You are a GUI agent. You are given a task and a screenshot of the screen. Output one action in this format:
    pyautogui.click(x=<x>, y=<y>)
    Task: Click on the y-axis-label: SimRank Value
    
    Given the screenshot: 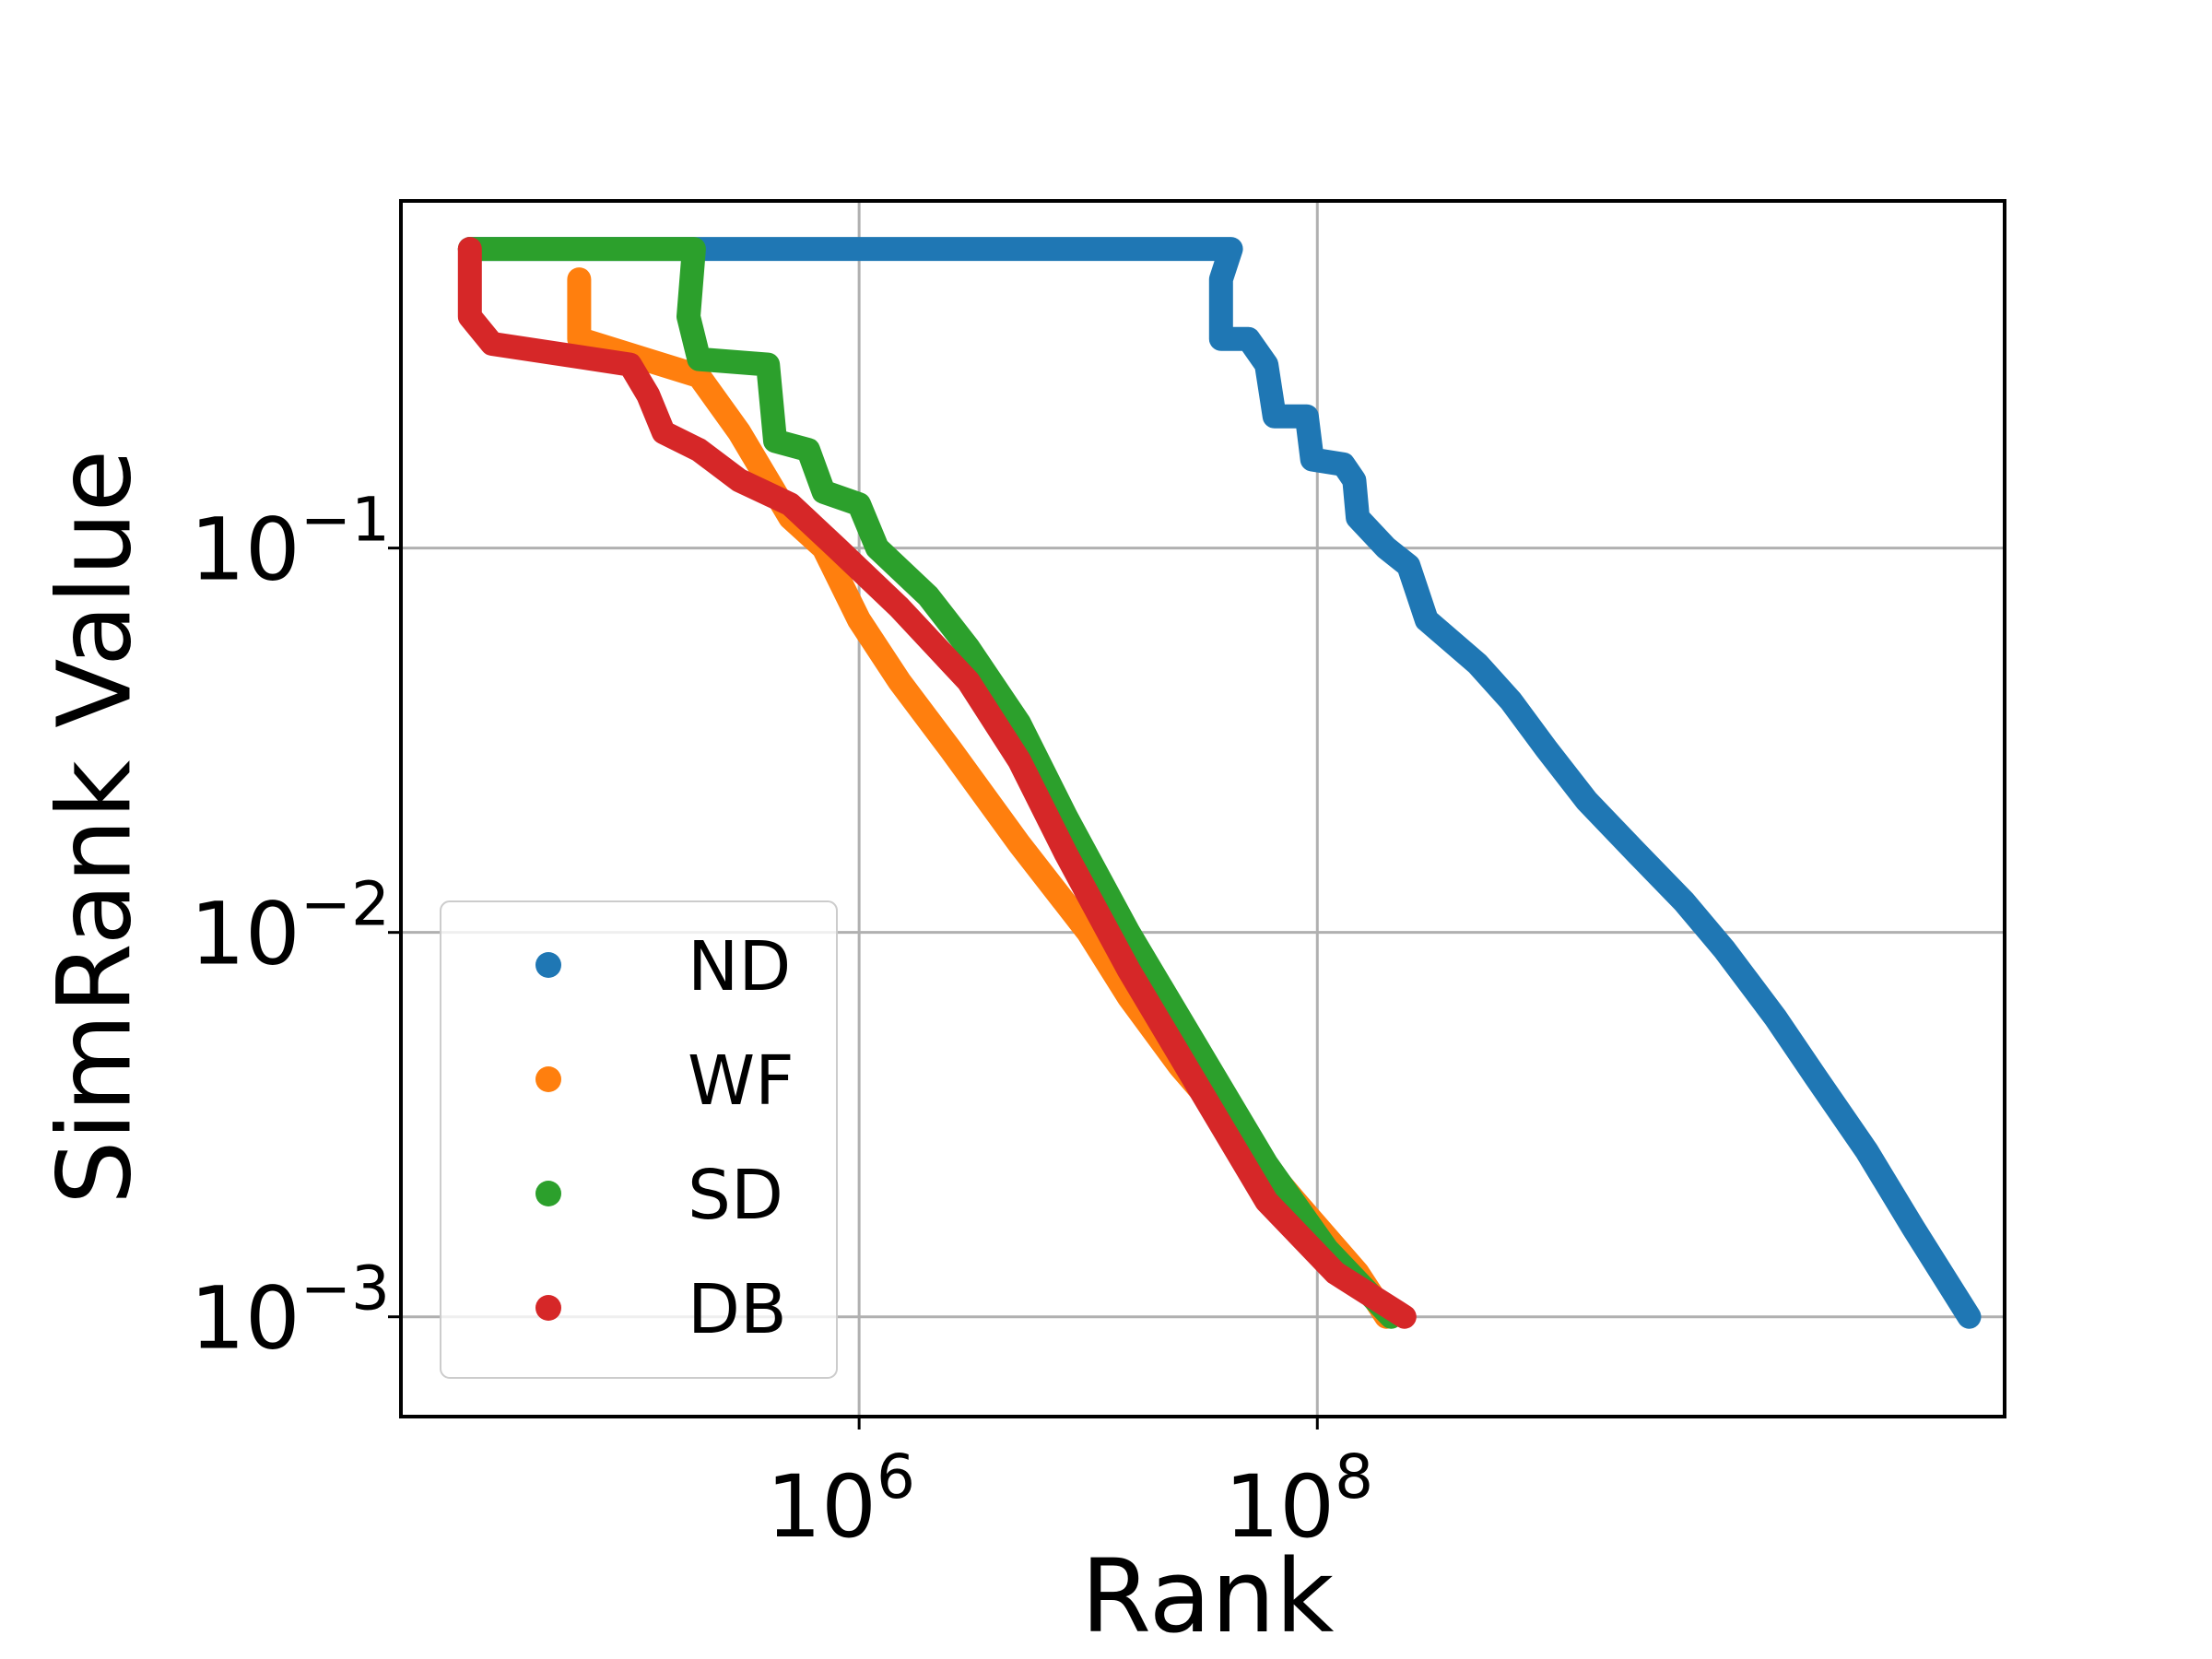 What is the action you would take?
    pyautogui.click(x=94, y=827)
    